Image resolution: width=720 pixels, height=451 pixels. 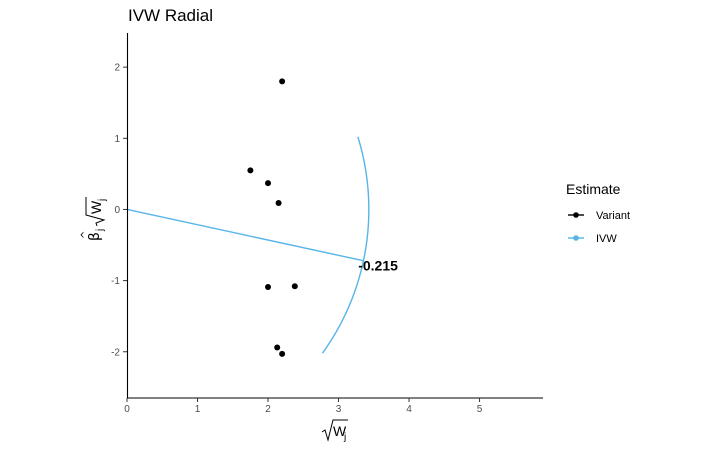 What do you see at coordinates (268, 409) in the screenshot?
I see `x-tick-label: 2` at bounding box center [268, 409].